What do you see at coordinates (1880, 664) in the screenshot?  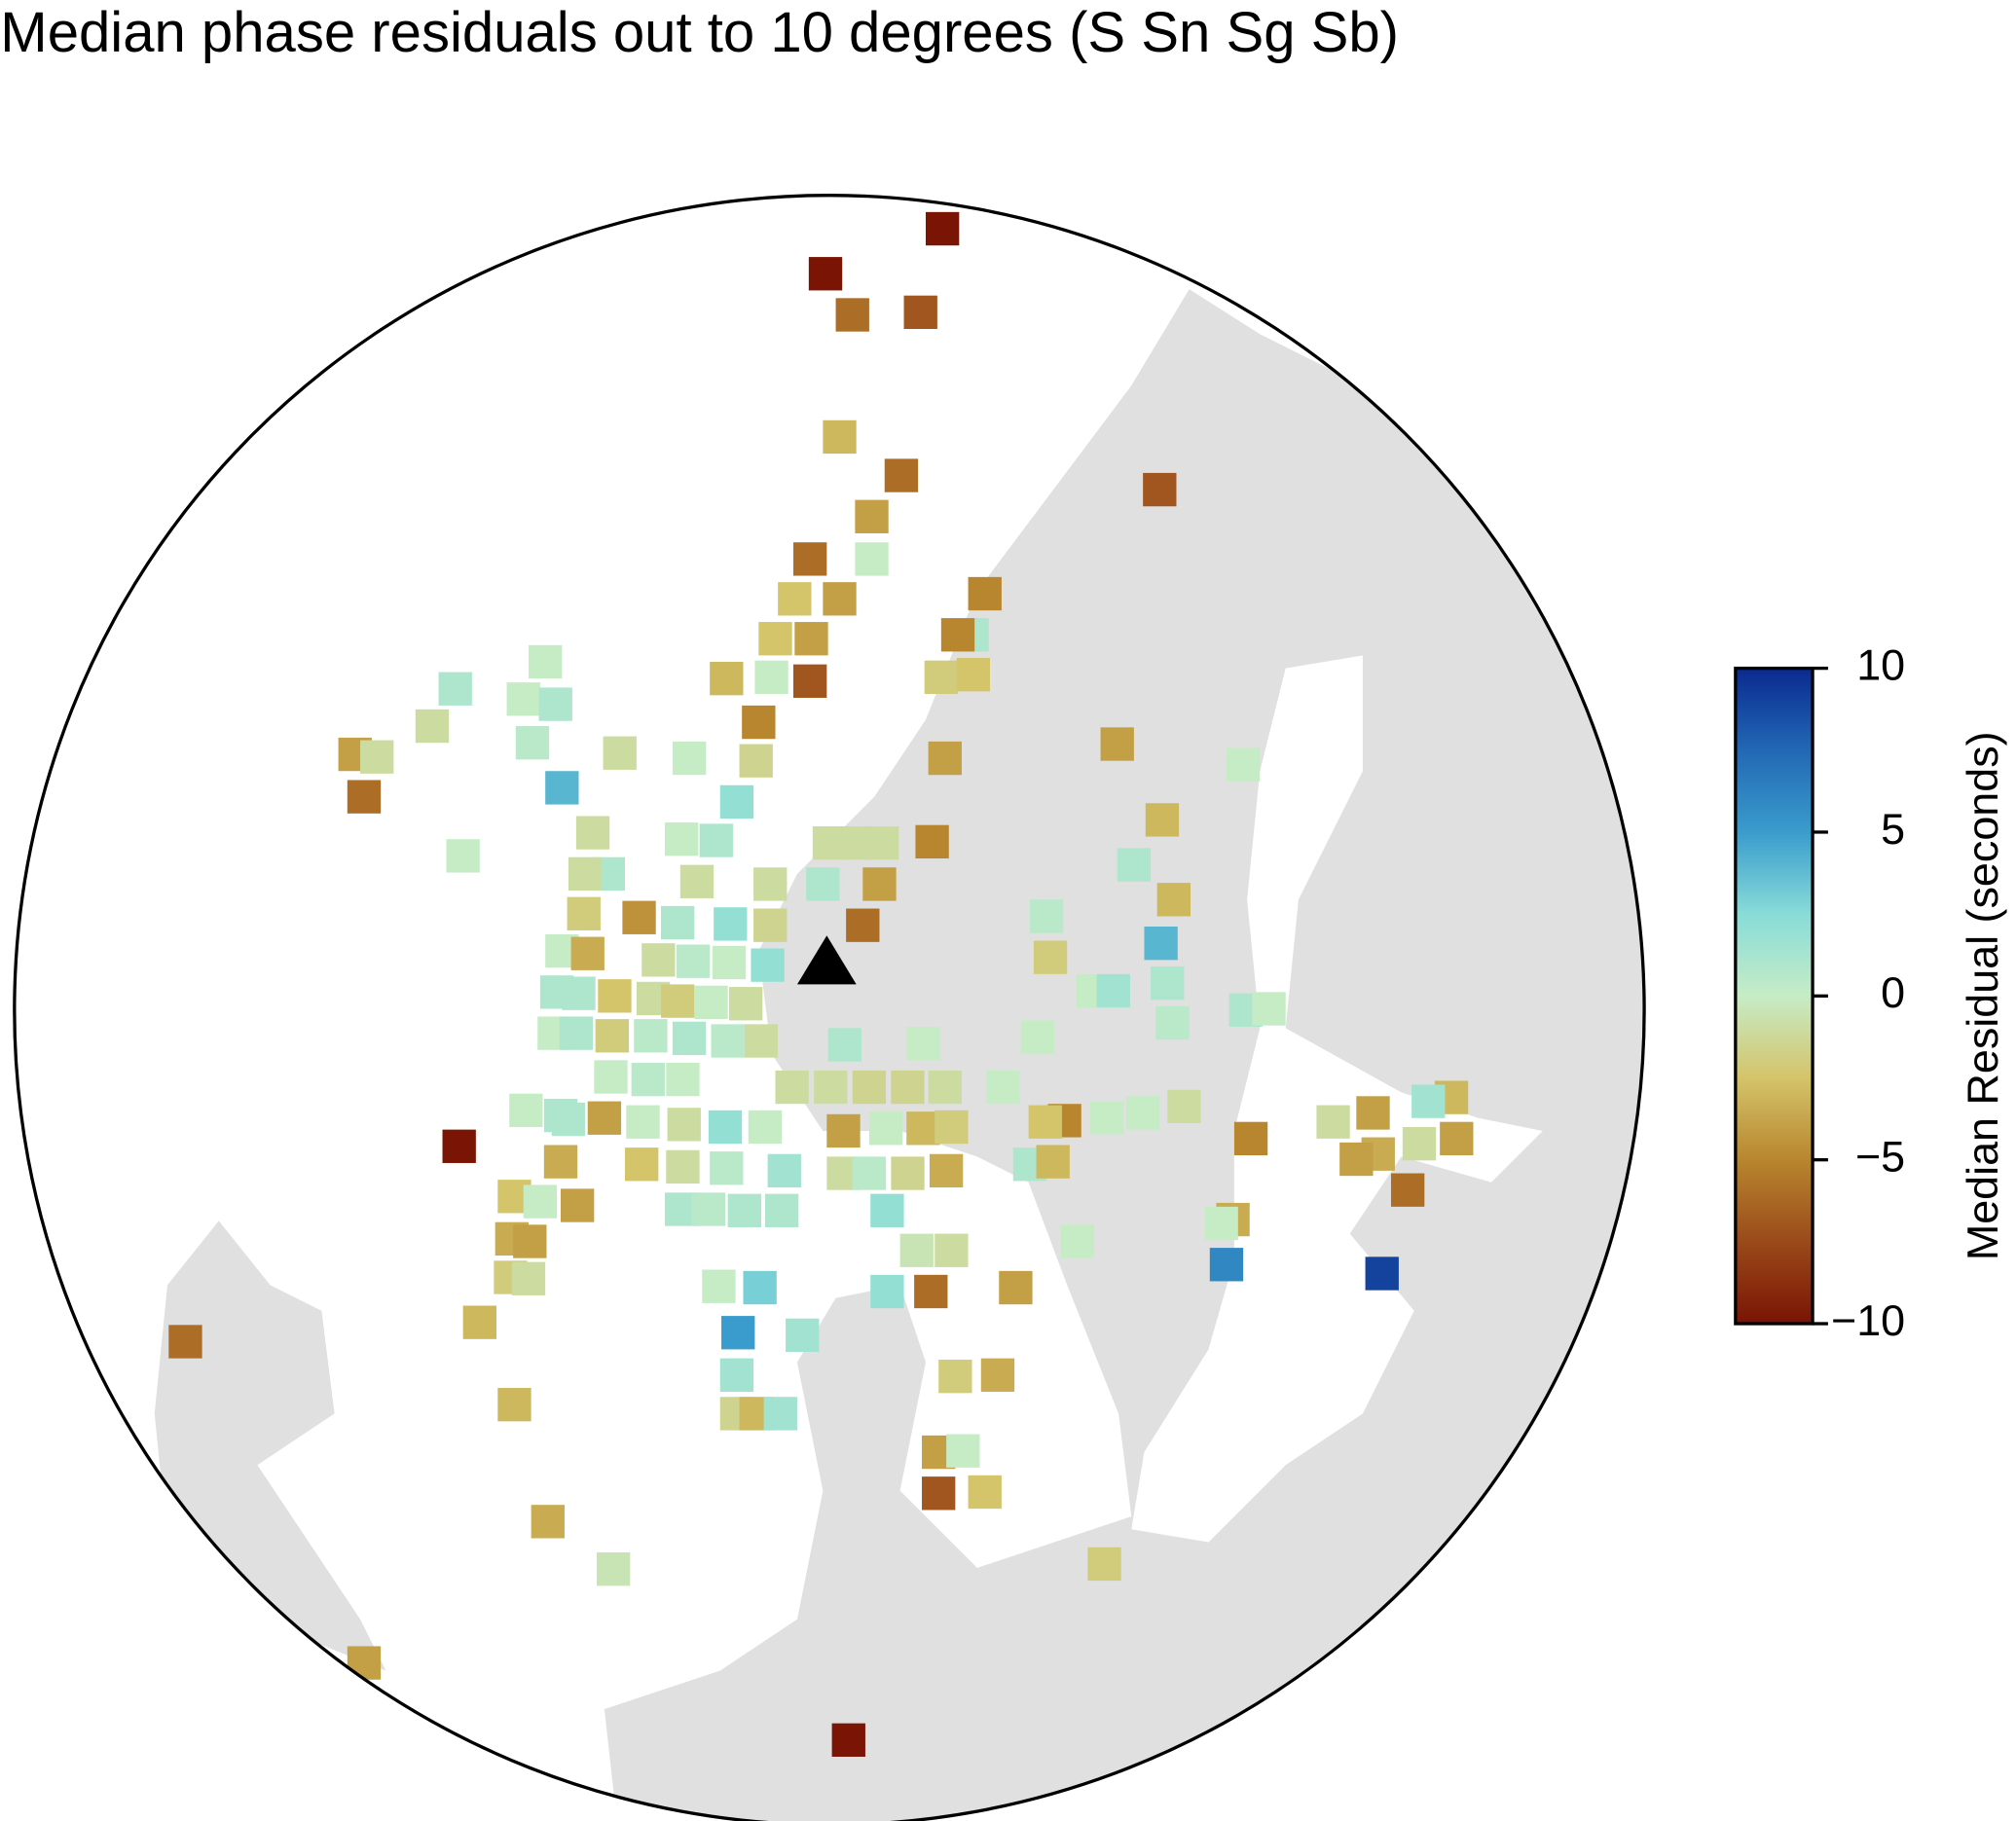 I see `colorbar-tick-label: 10` at bounding box center [1880, 664].